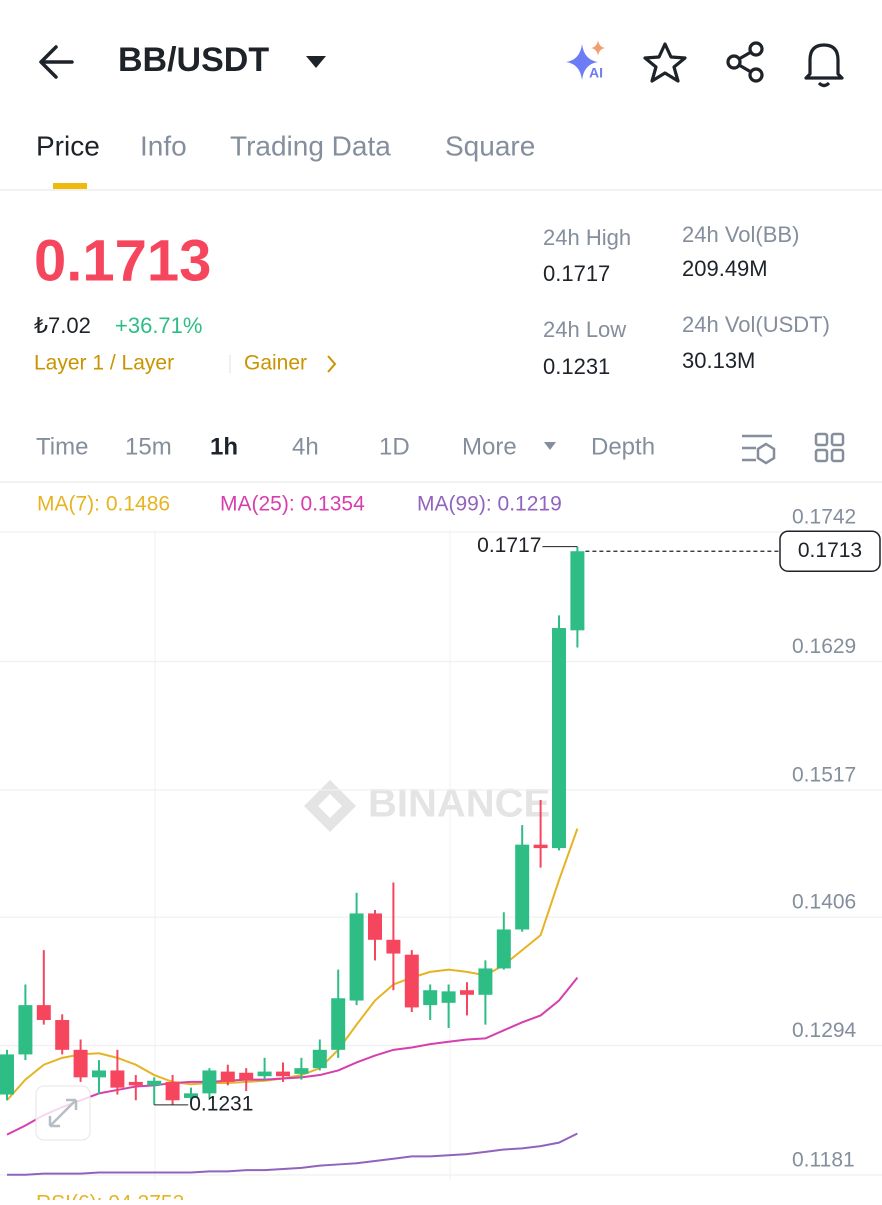 The image size is (882, 1205). What do you see at coordinates (824, 1030) in the screenshot?
I see `y-tick-label: 0.1294` at bounding box center [824, 1030].